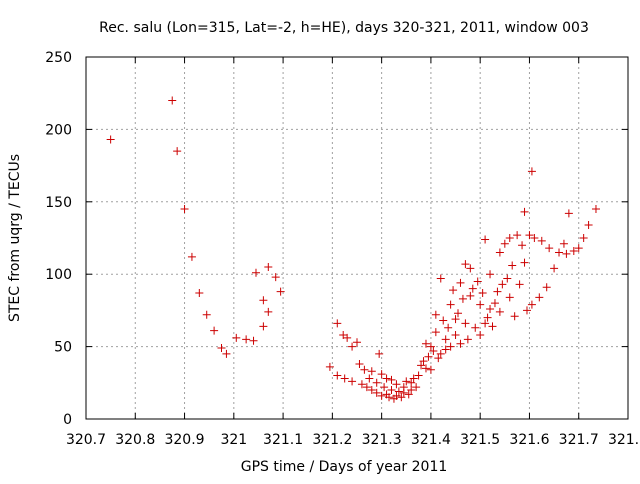  I want to click on x-tick-label: 321.4, so click(431, 440).